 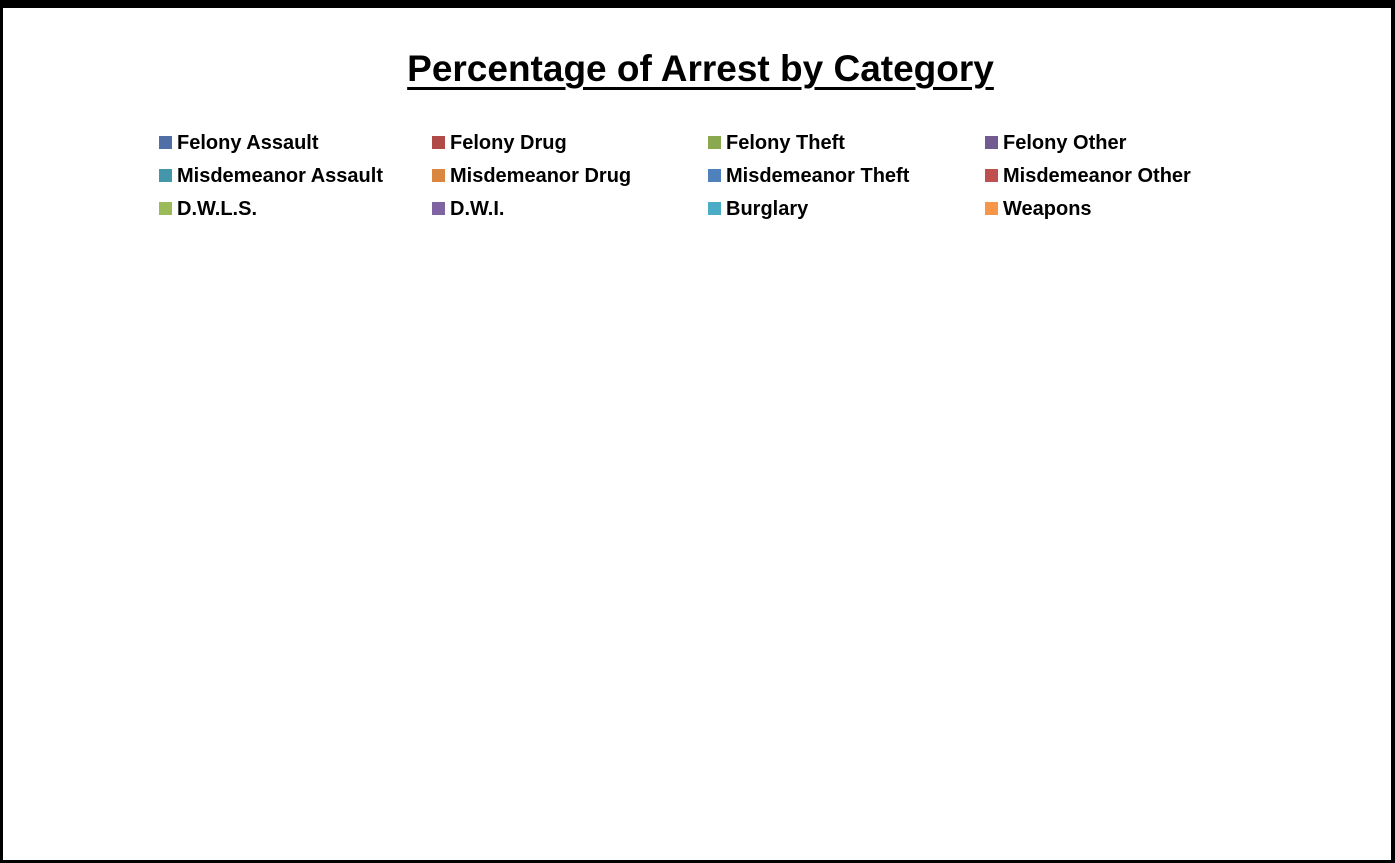 I want to click on legend-entry: Misdemeanor Assault, so click(x=295, y=176).